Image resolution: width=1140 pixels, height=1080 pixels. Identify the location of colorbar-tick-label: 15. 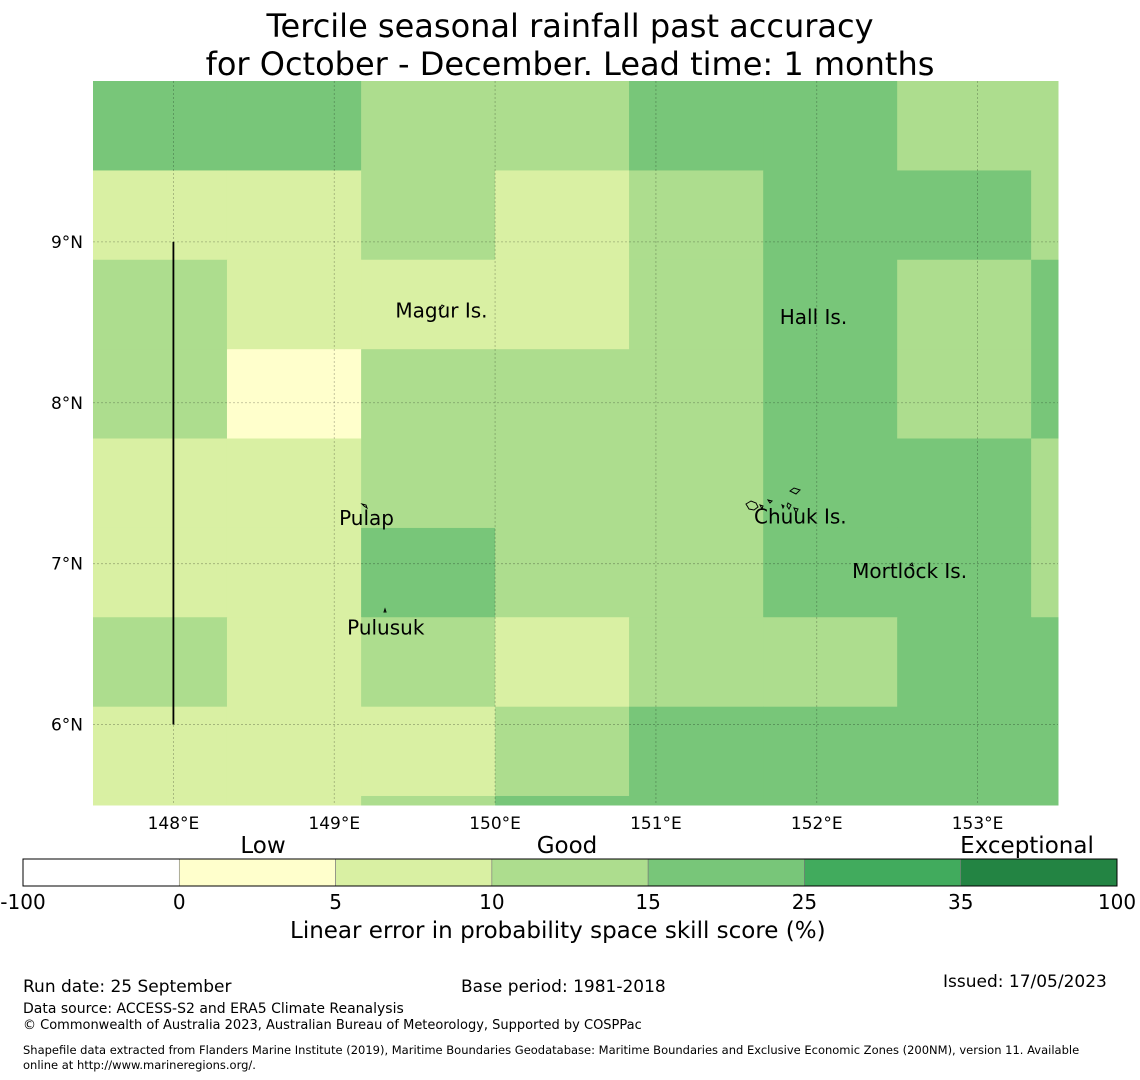
(647, 902).